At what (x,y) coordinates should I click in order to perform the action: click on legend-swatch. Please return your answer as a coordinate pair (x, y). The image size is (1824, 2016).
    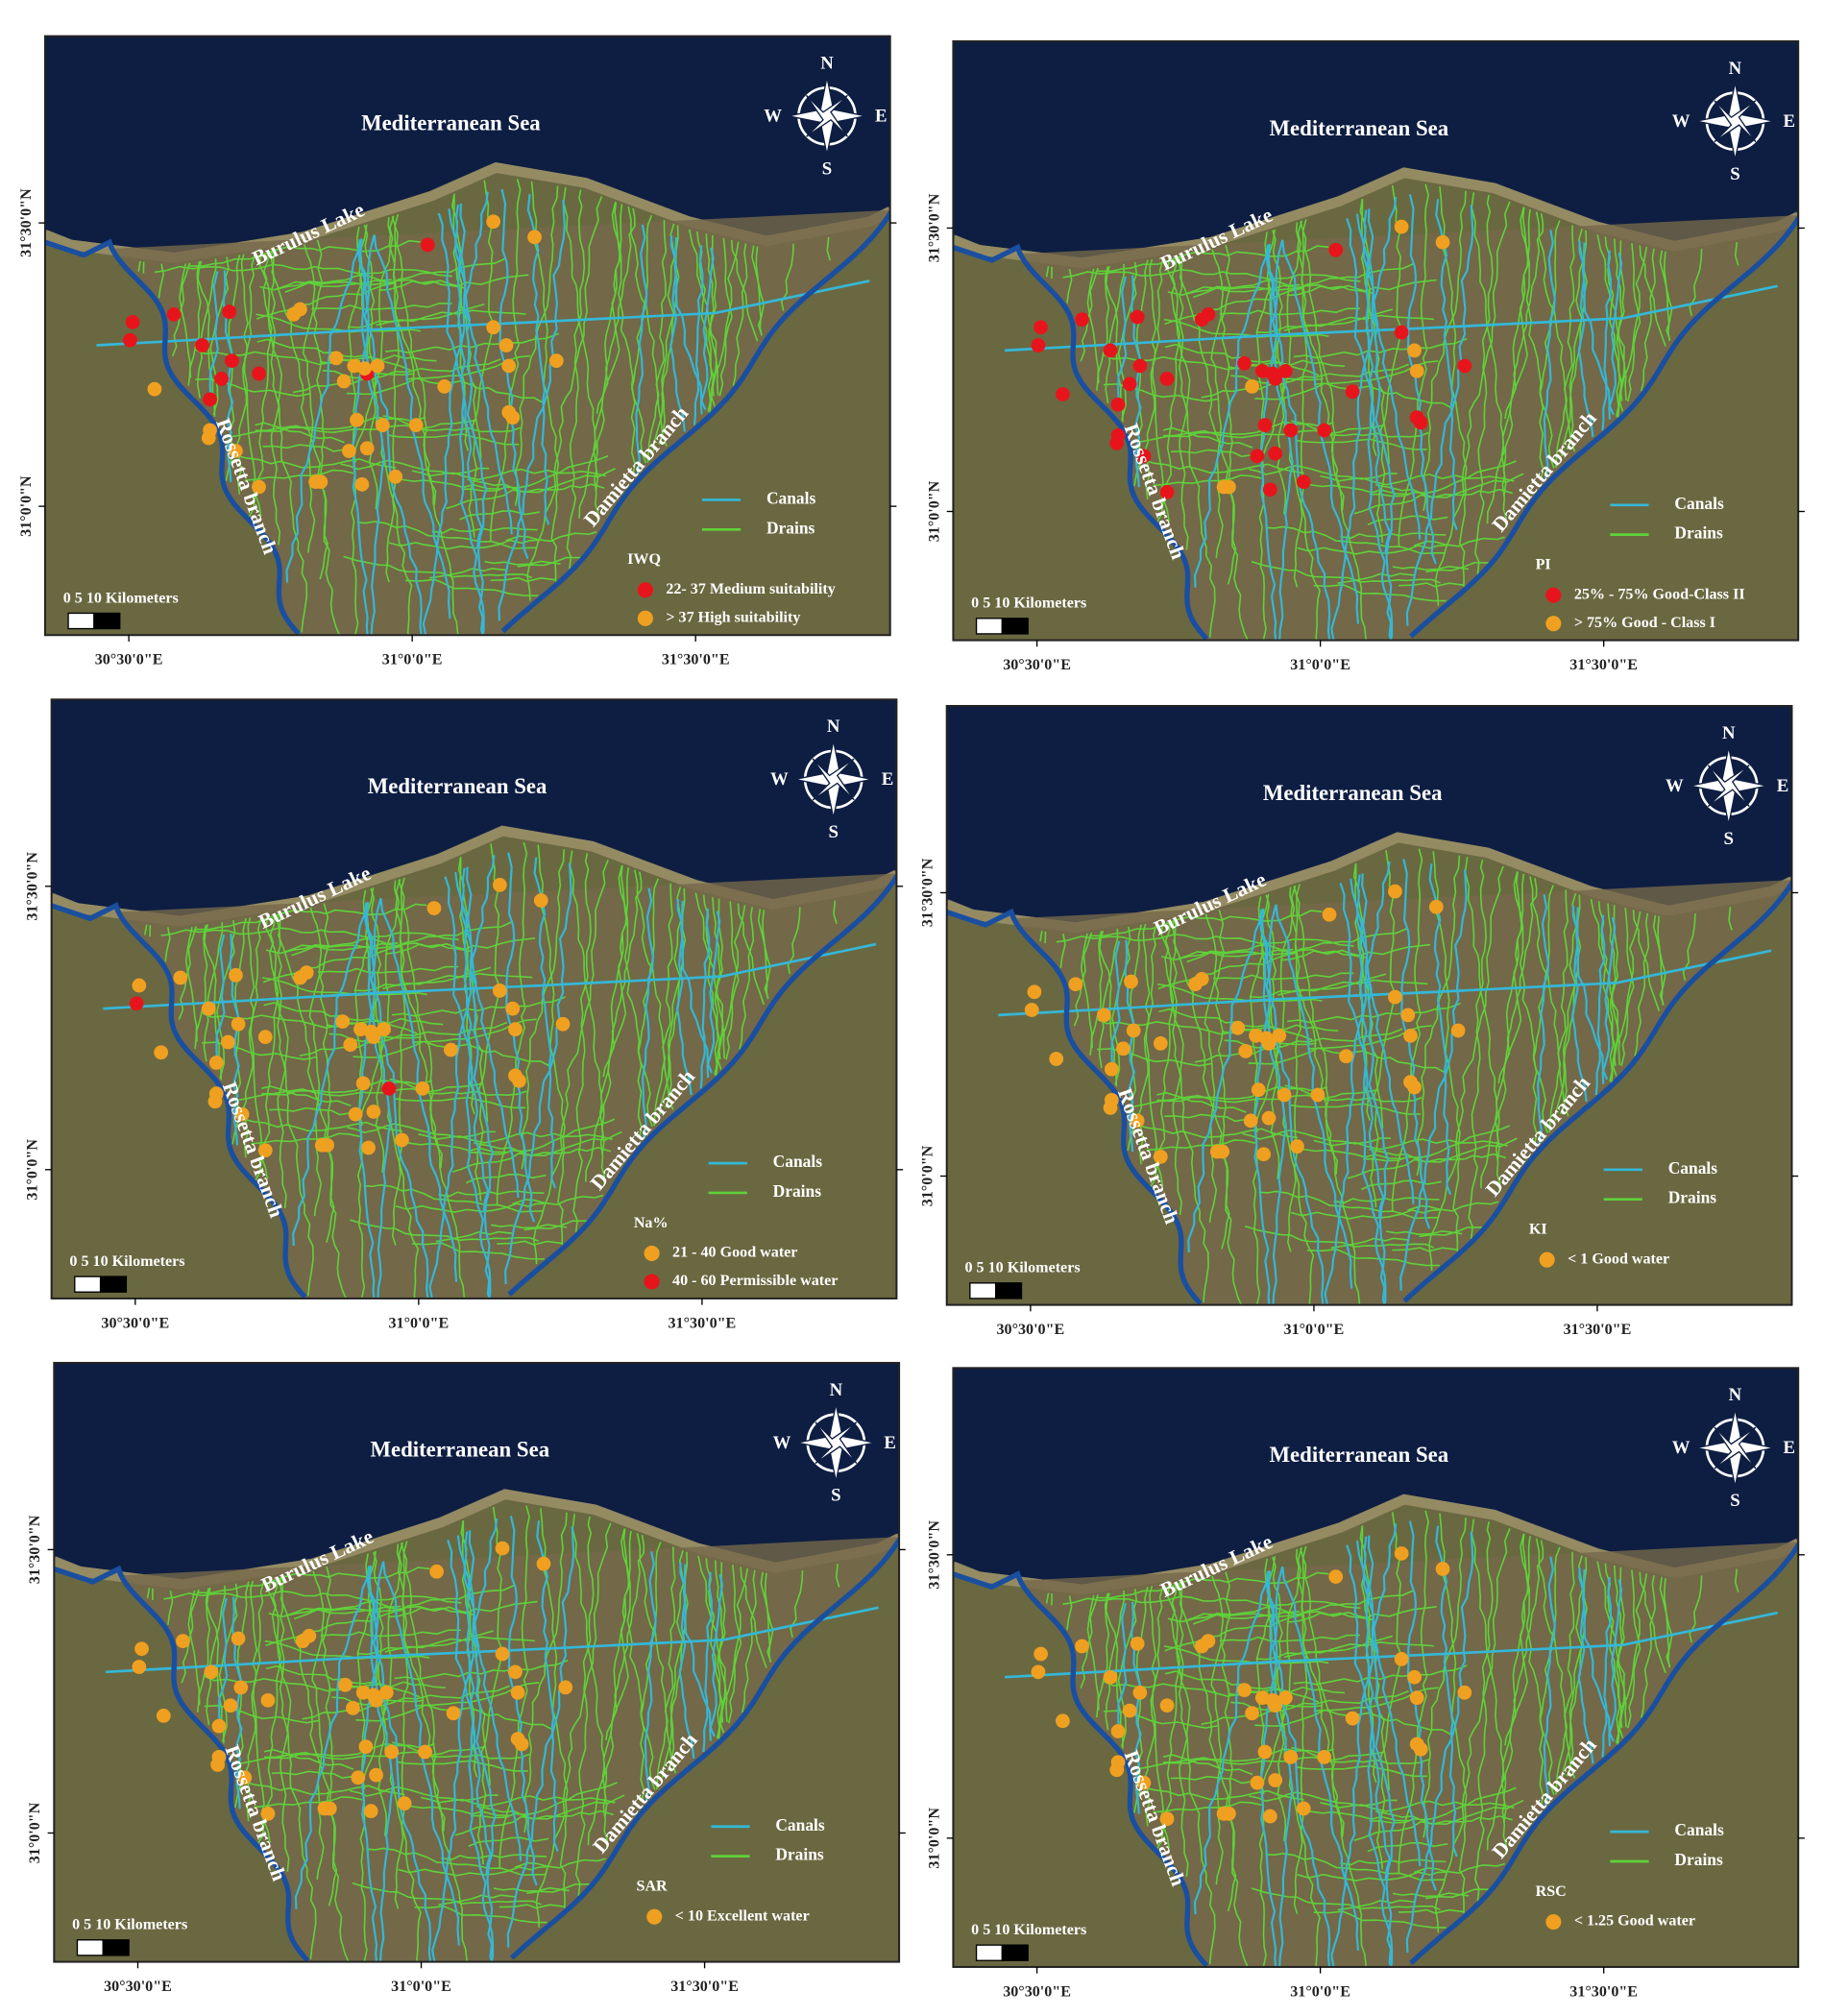
    Looking at the image, I should click on (645, 590).